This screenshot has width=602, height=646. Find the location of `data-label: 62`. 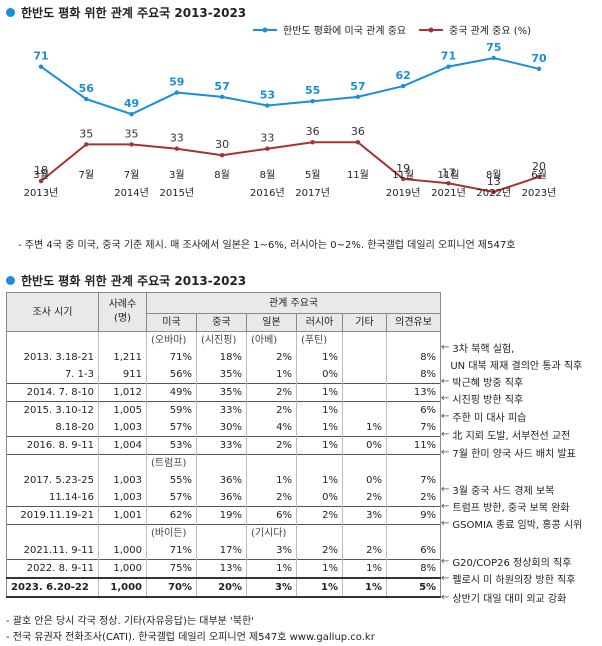

data-label: 62 is located at coordinates (403, 75).